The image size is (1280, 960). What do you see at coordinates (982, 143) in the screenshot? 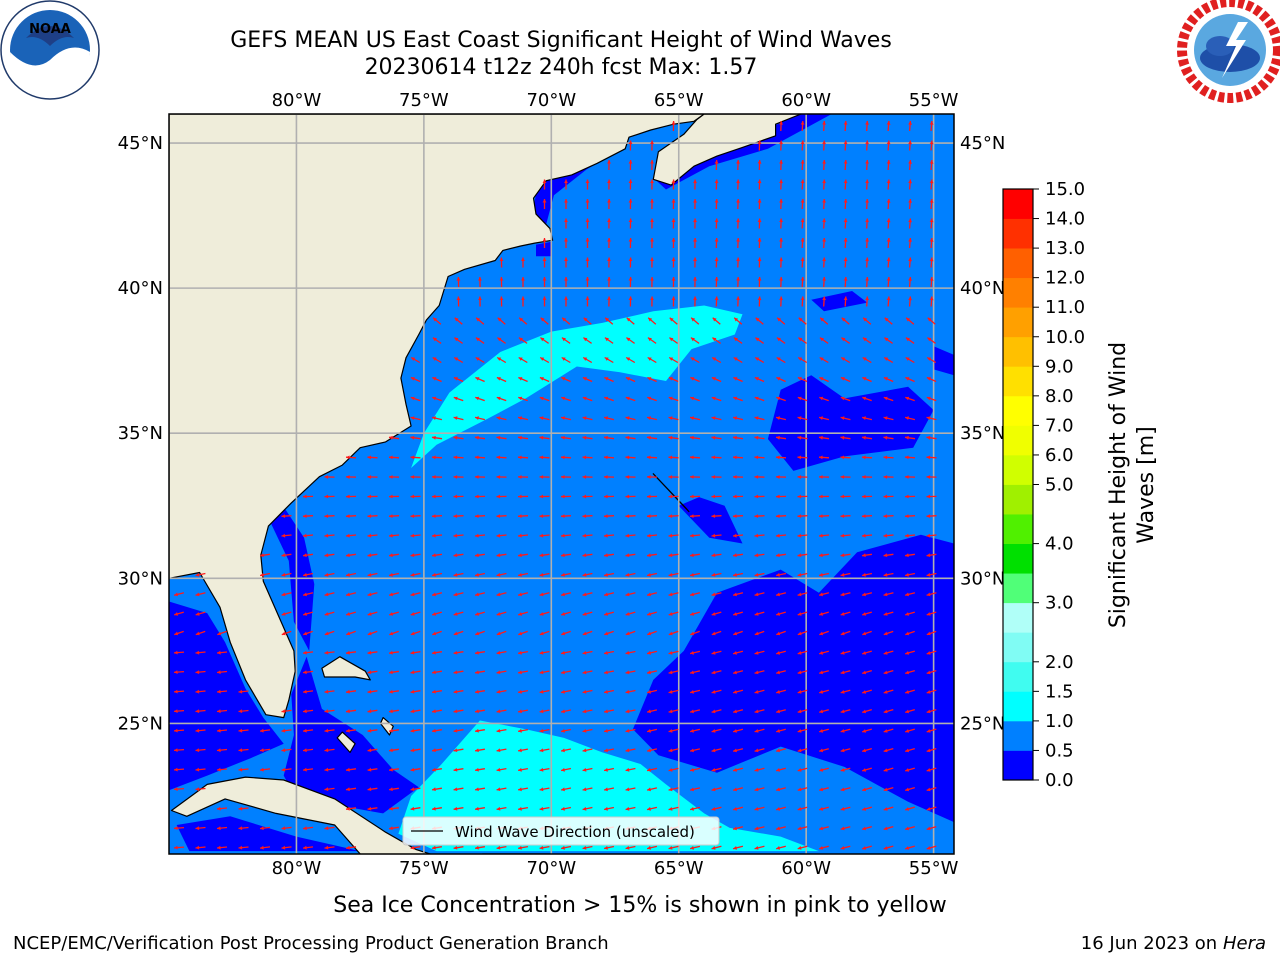
I see `lat-tick-label-right: 45°N` at bounding box center [982, 143].